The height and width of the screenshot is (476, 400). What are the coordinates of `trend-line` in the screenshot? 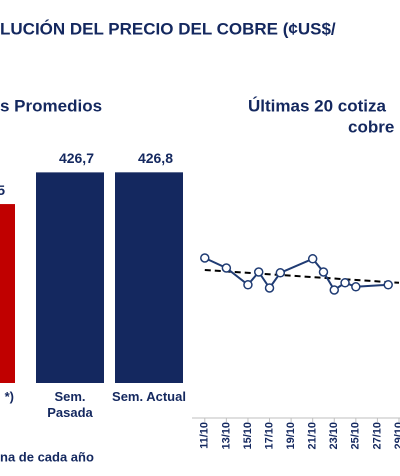 It's located at (302, 276).